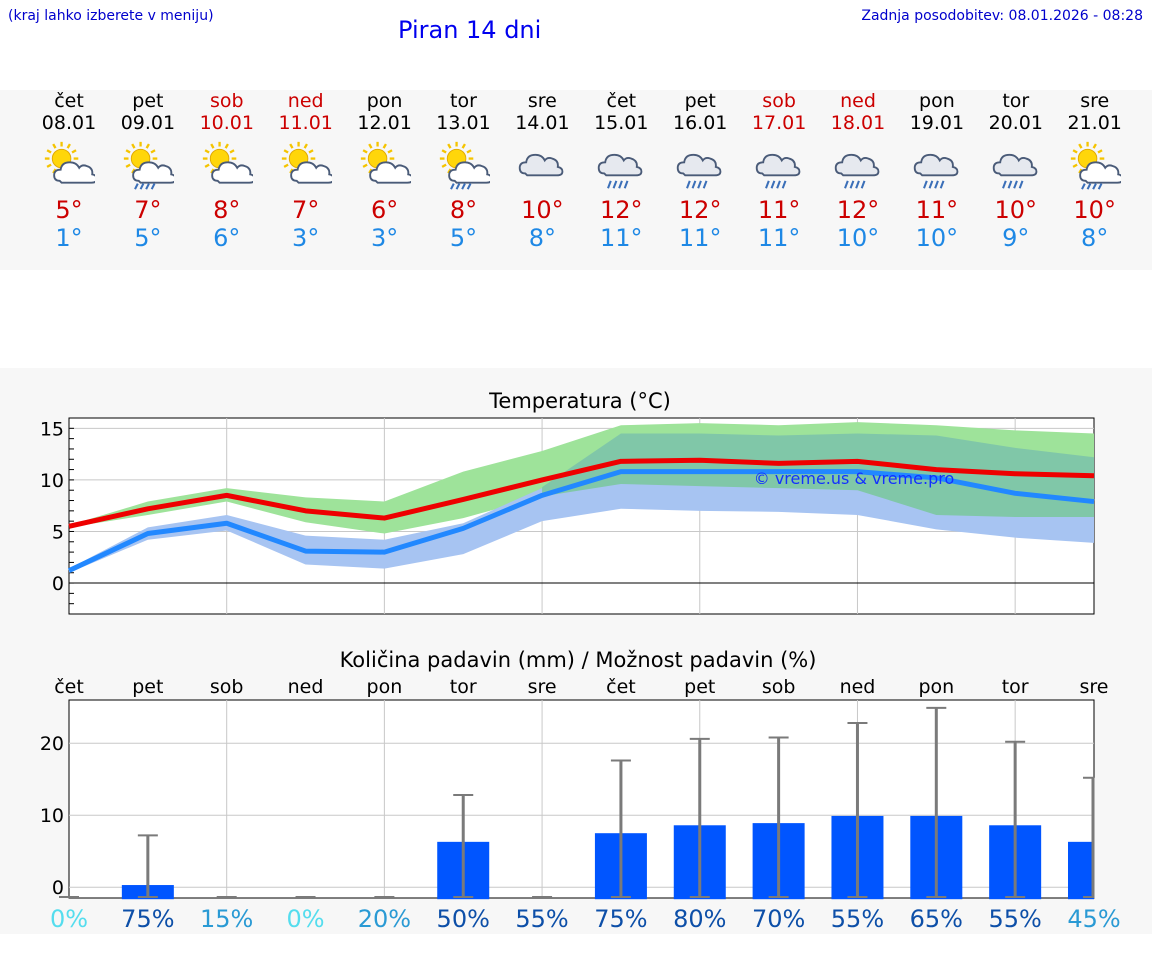 This screenshot has height=975, width=1152. I want to click on precipitation-chance: 15%, so click(226, 919).